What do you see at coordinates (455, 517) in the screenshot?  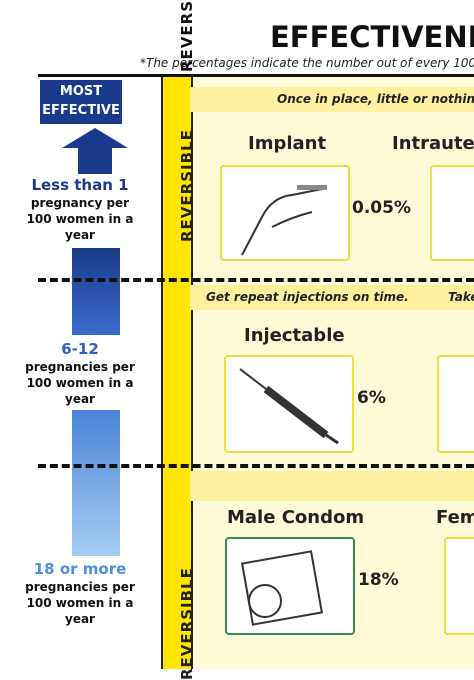 I see `method-name: Fem` at bounding box center [455, 517].